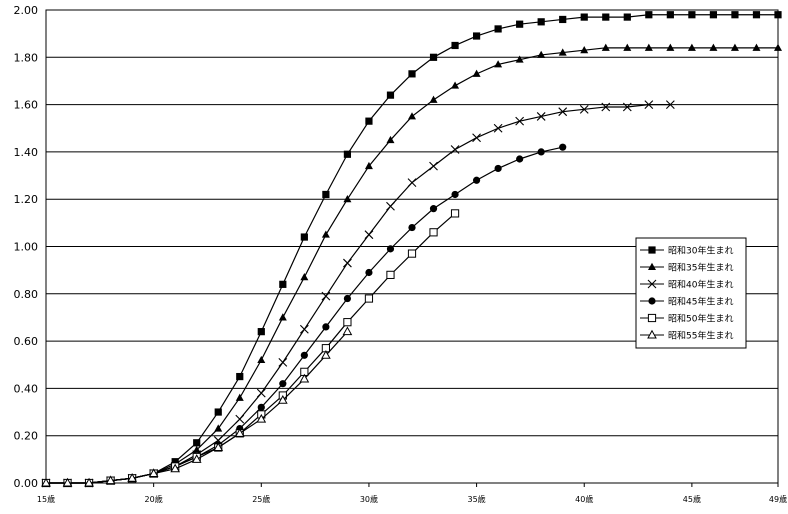 The height and width of the screenshot is (514, 788). I want to click on y-tick-label: 1.40, so click(26, 152).